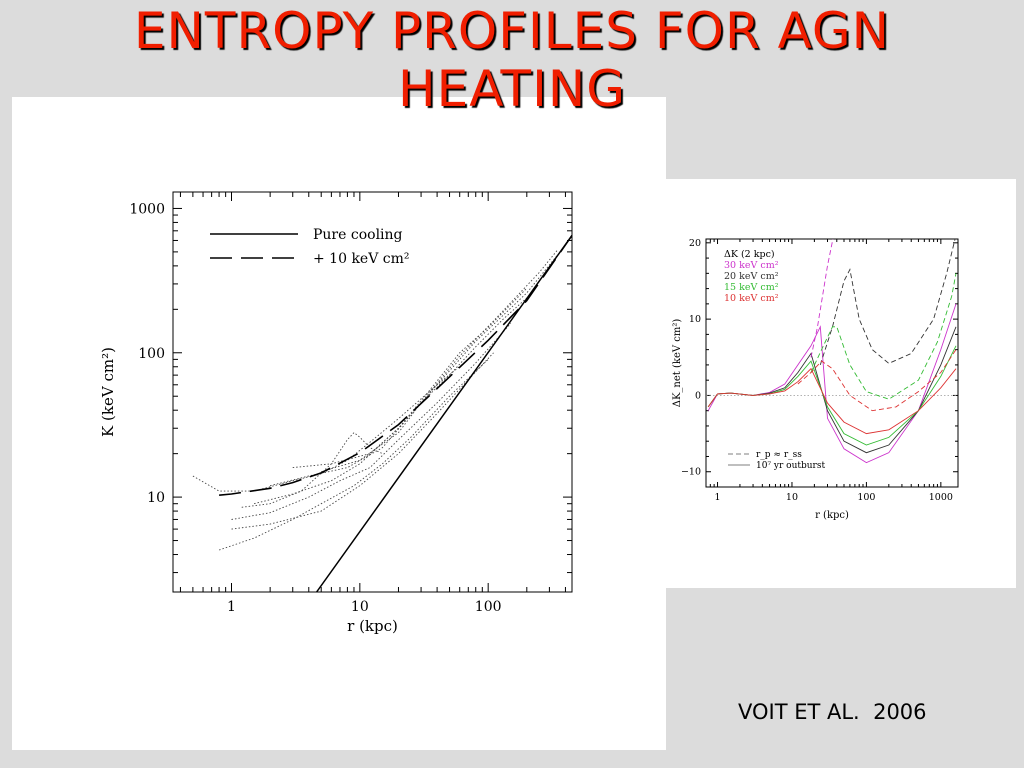 The image size is (1024, 768). What do you see at coordinates (677, 363) in the screenshot?
I see `y-axis-label: ΔK_net (keV cm²)` at bounding box center [677, 363].